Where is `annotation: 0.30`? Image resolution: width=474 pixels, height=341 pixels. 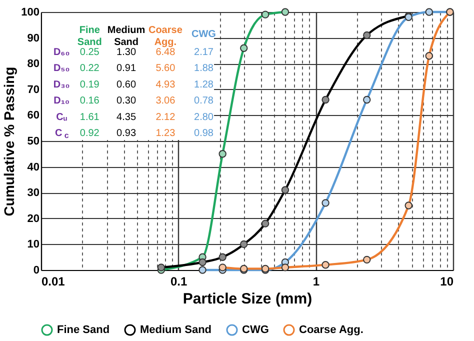 annotation: 0.30 is located at coordinates (126, 101).